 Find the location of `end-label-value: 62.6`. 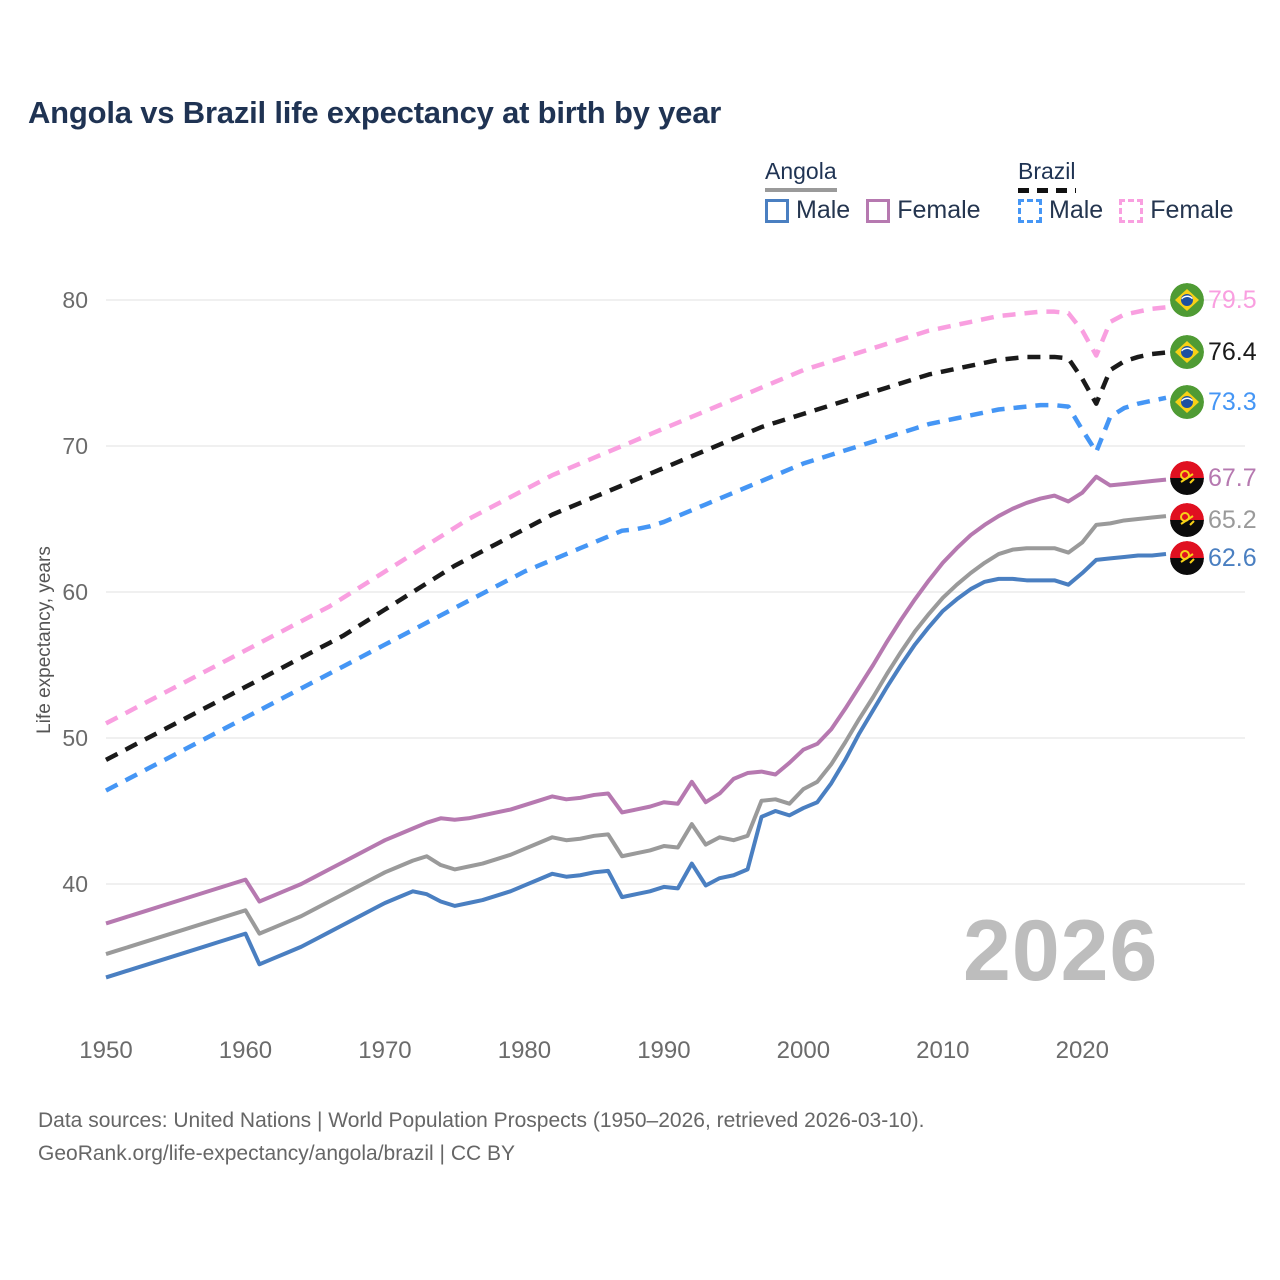

end-label-value: 62.6 is located at coordinates (1232, 558).